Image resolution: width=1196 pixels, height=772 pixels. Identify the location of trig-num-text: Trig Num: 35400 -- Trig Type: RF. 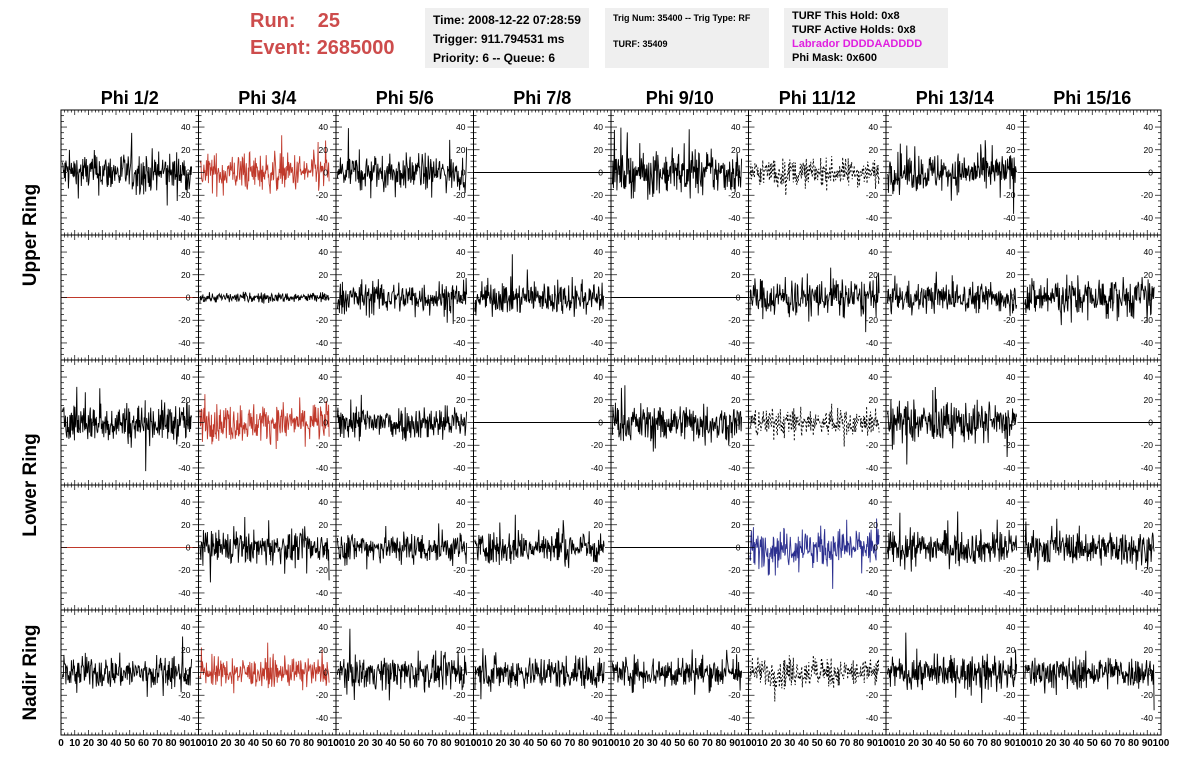
(682, 18).